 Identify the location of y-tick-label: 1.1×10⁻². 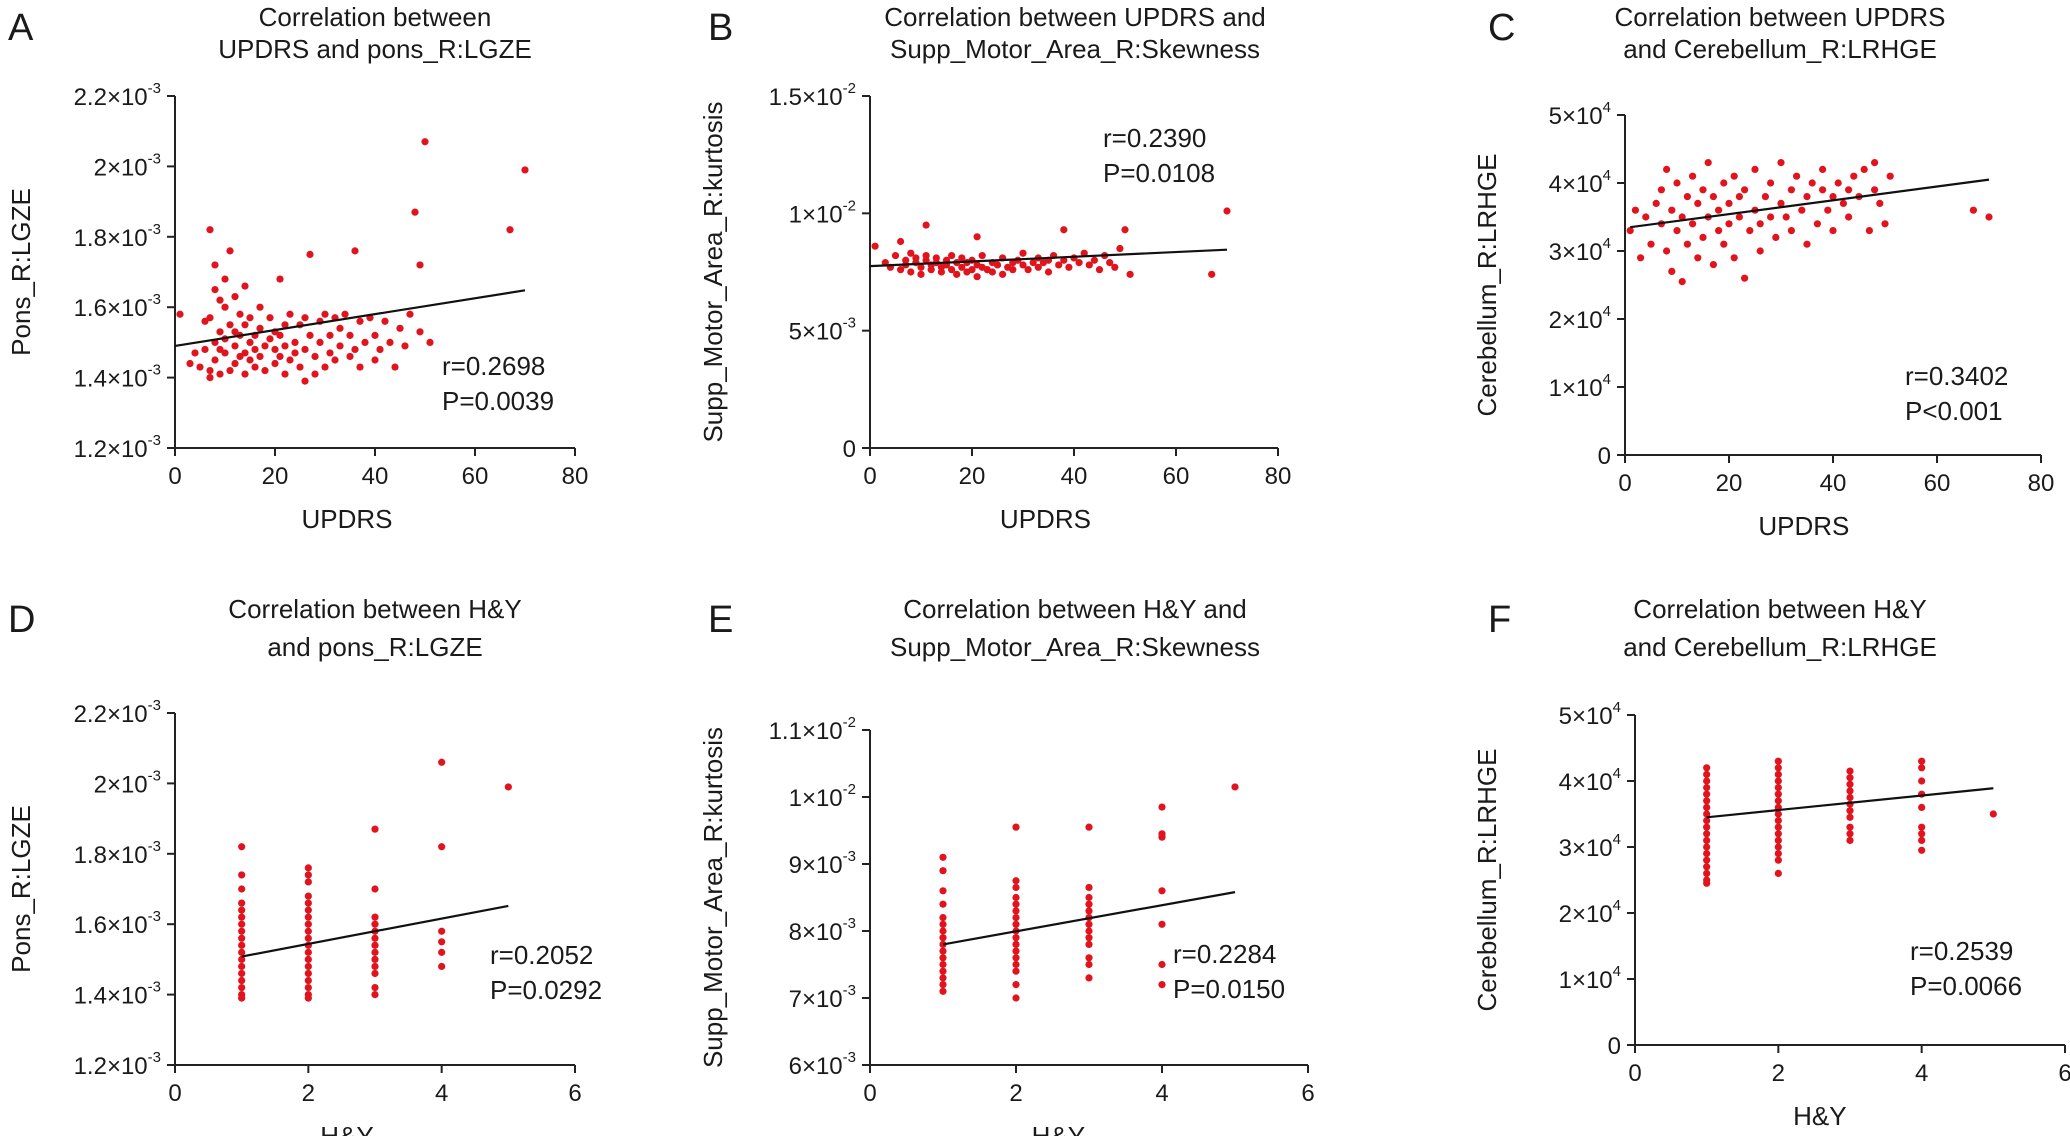
(812, 729).